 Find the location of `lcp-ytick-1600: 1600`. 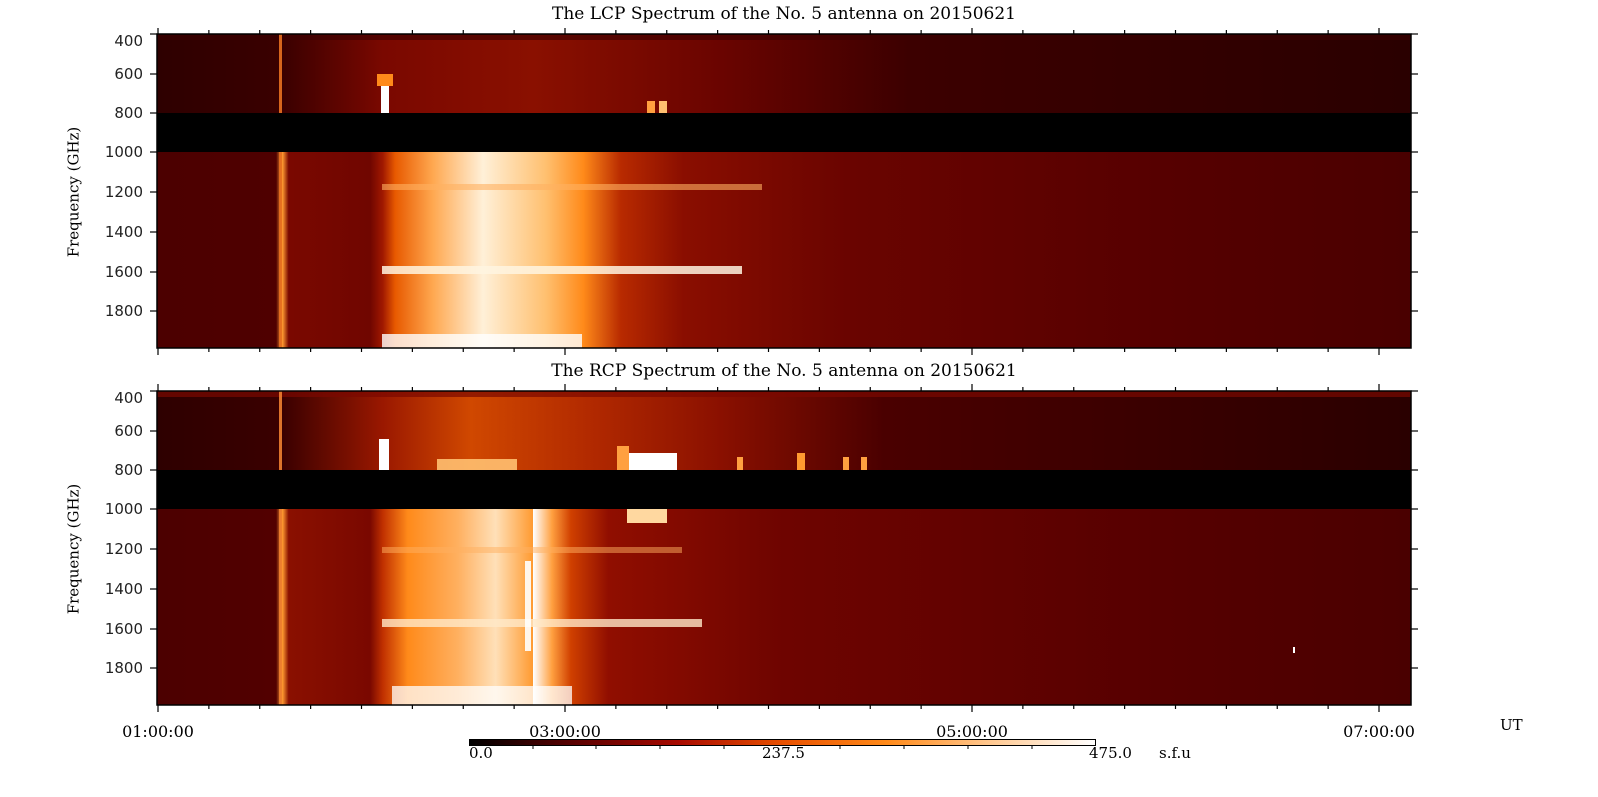

lcp-ytick-1600: 1600 is located at coordinates (123, 272).